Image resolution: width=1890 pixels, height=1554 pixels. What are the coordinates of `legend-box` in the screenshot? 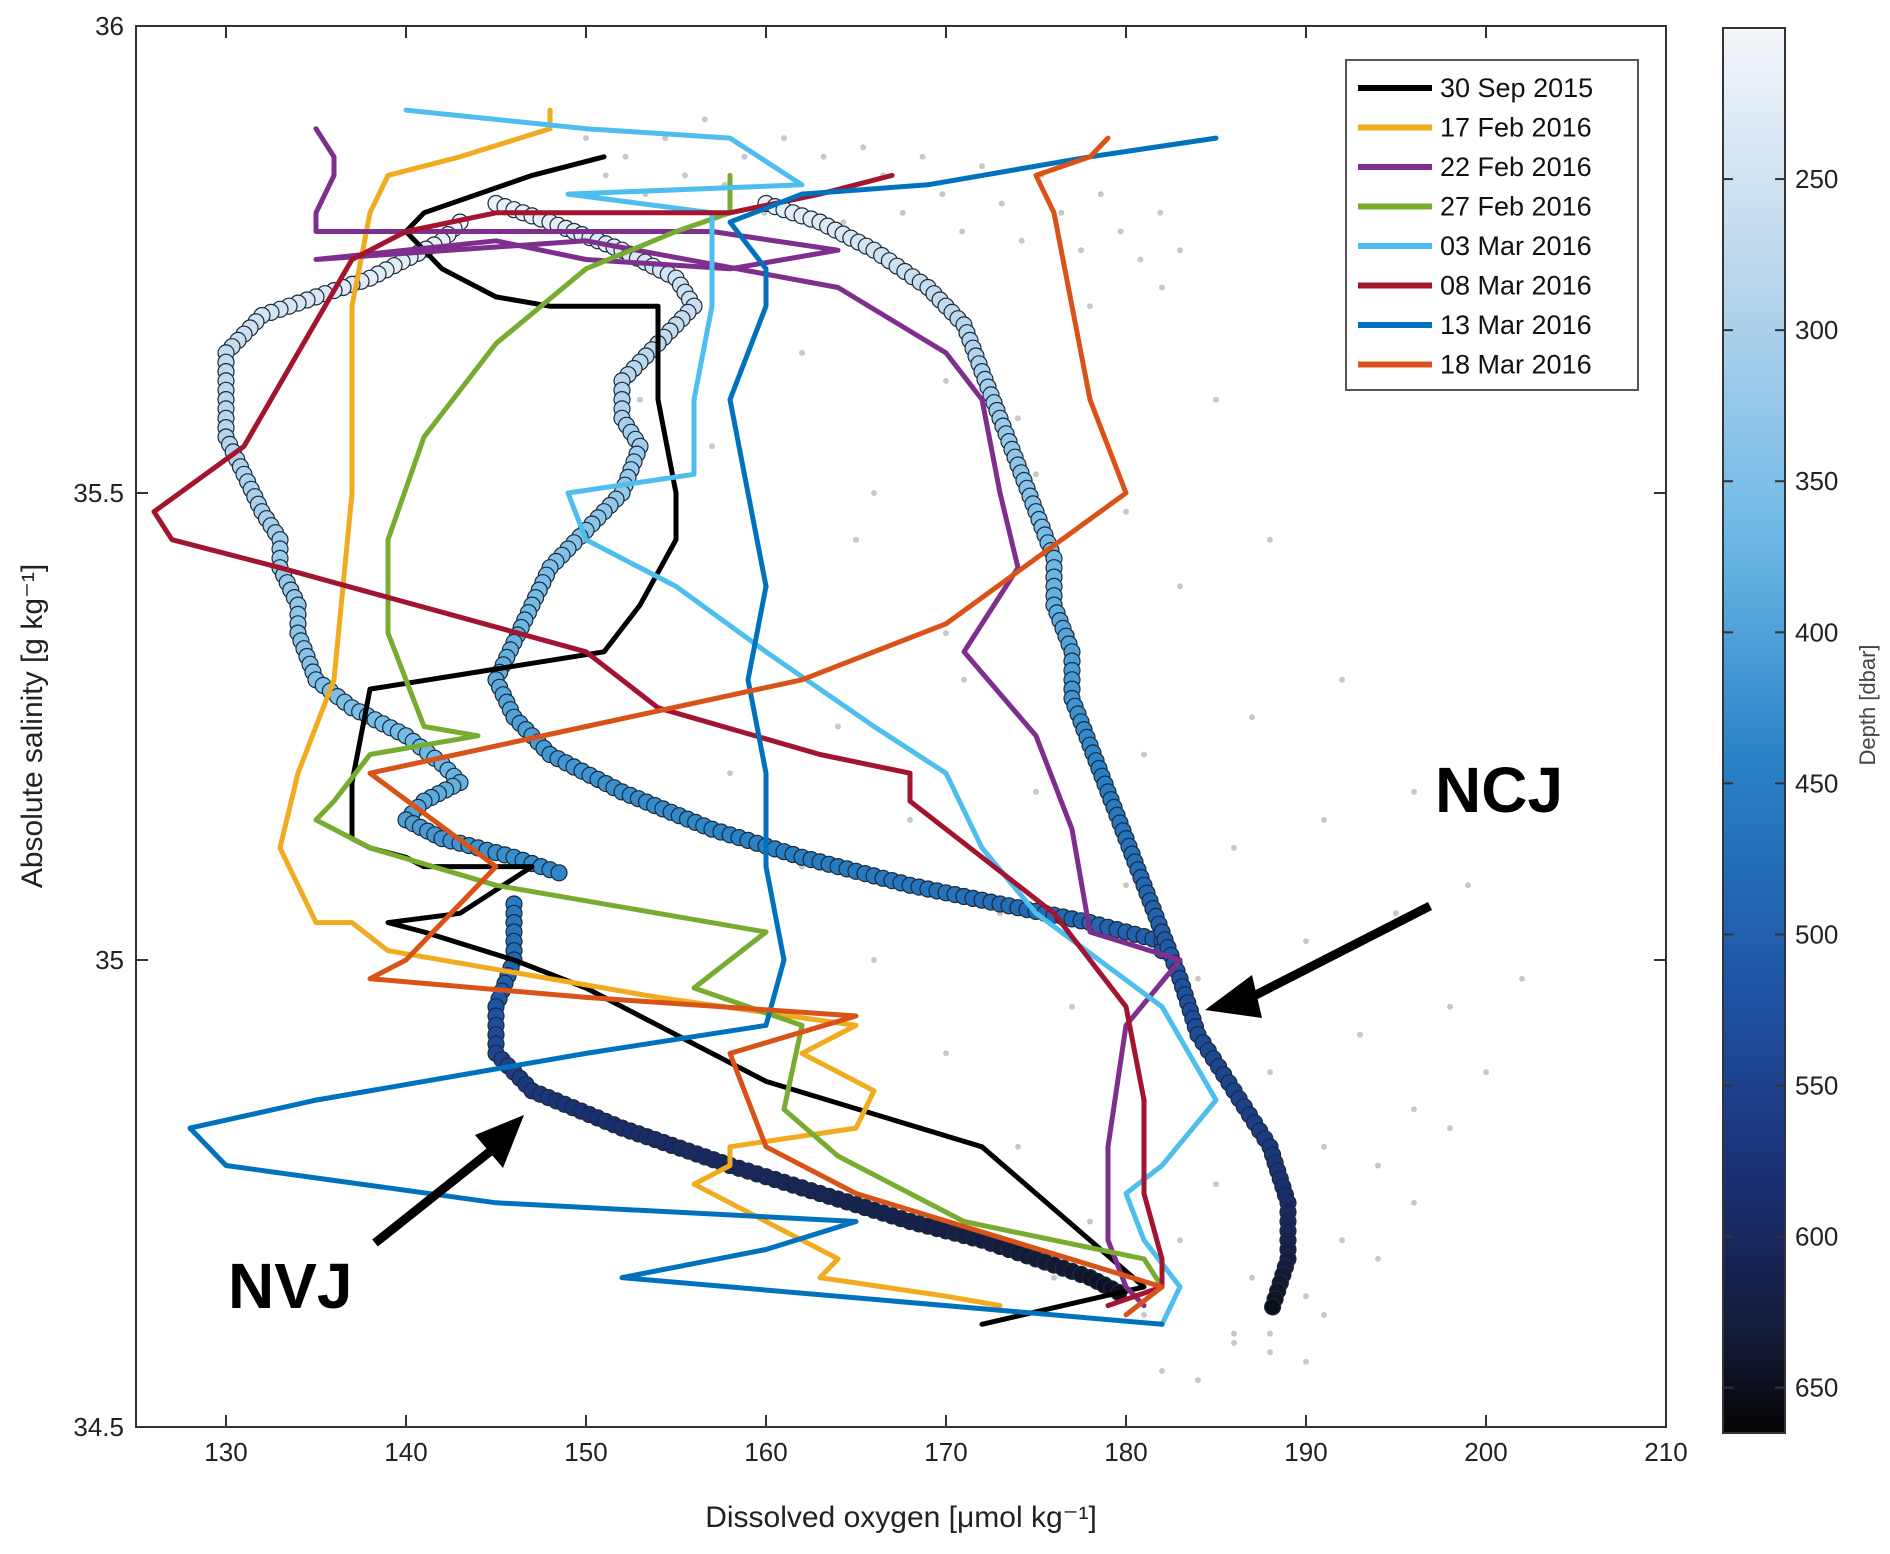 It's located at (1492, 225).